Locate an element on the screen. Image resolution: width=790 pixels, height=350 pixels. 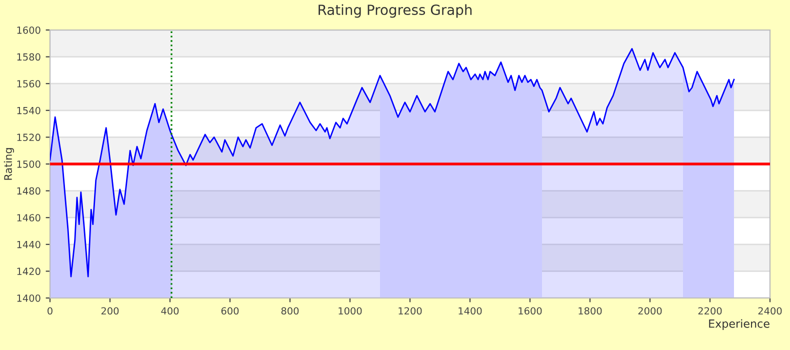
x-tick-label: 0 is located at coordinates (50, 311).